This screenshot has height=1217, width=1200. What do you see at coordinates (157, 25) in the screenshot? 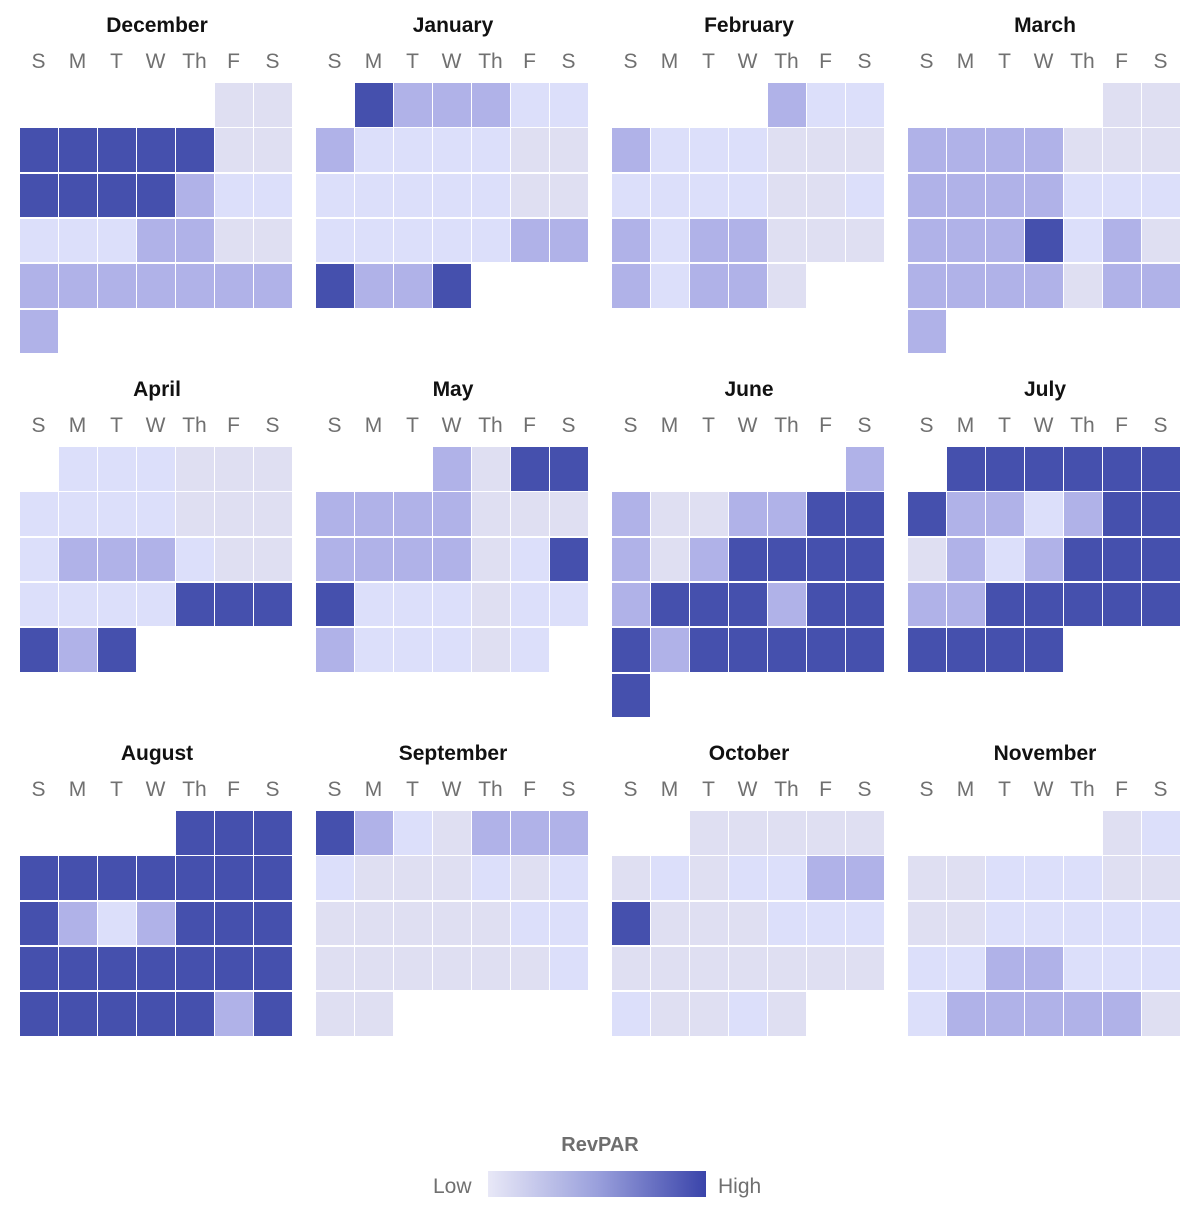
I see `month-title: December` at bounding box center [157, 25].